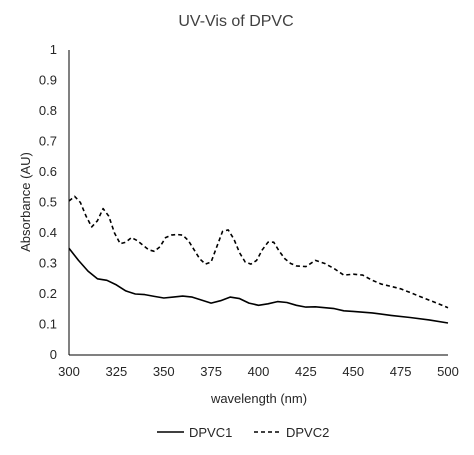  I want to click on x-tick-label: 450, so click(353, 371).